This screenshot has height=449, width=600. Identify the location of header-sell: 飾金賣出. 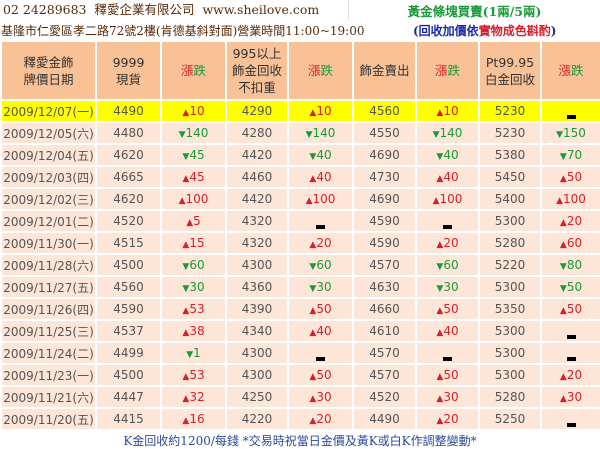
(384, 70).